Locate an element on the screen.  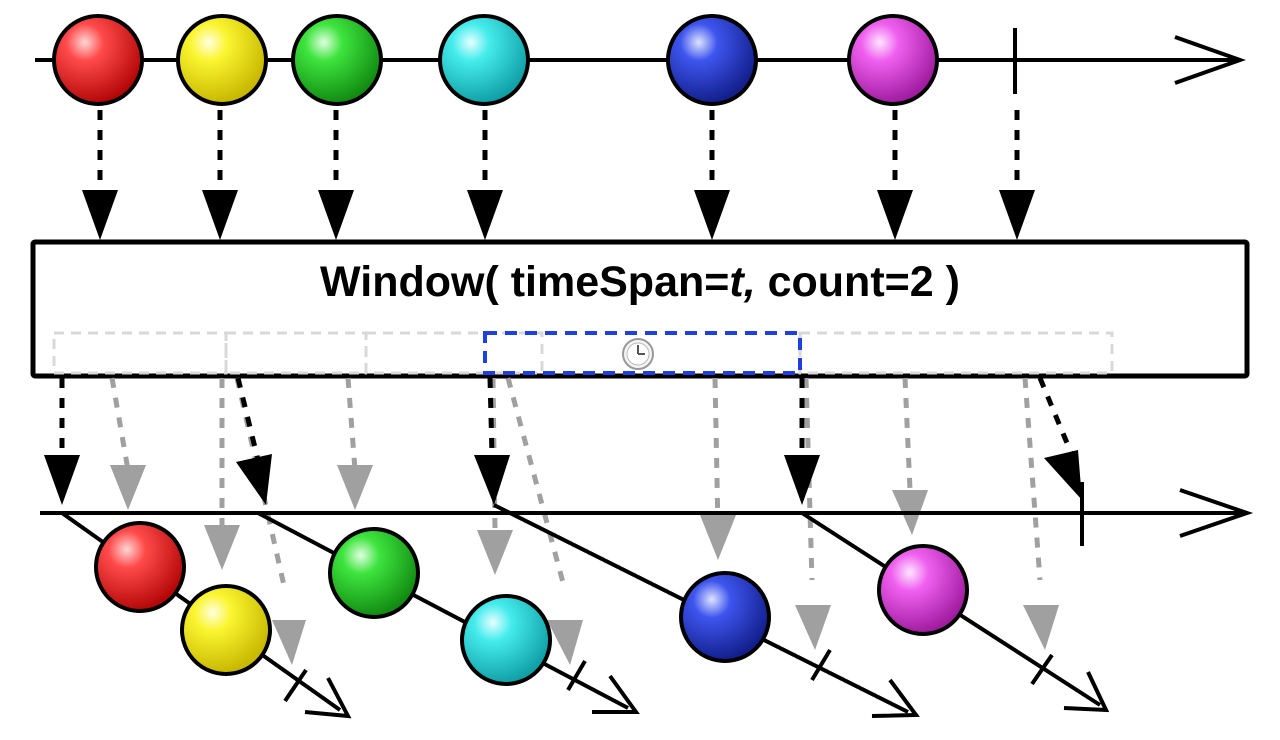
ghost-timer-windows is located at coordinates (583, 353).